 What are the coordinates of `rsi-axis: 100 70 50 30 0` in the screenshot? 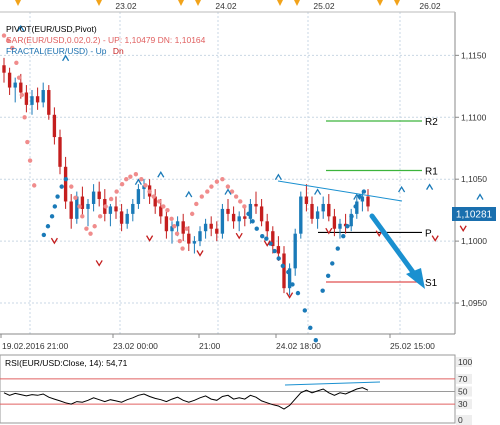 It's located at (464, 391).